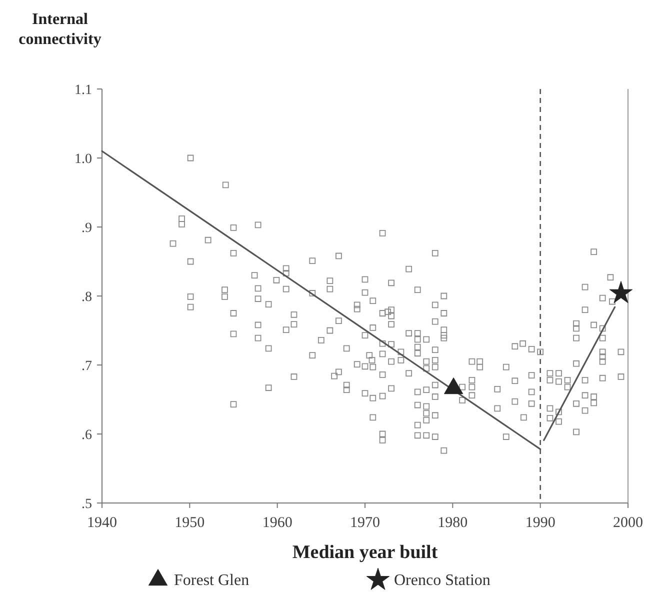  I want to click on x-tick-label: 2000, so click(628, 523).